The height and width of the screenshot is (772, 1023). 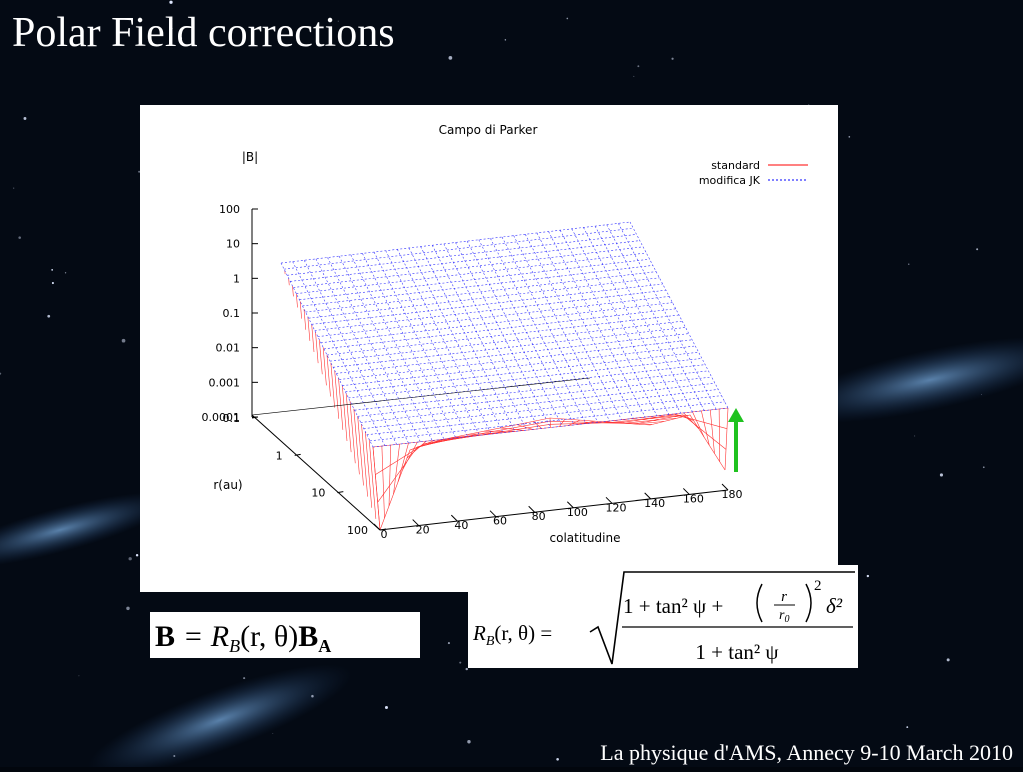 What do you see at coordinates (523, 633) in the screenshot?
I see `formula-part: (r, θ) =` at bounding box center [523, 633].